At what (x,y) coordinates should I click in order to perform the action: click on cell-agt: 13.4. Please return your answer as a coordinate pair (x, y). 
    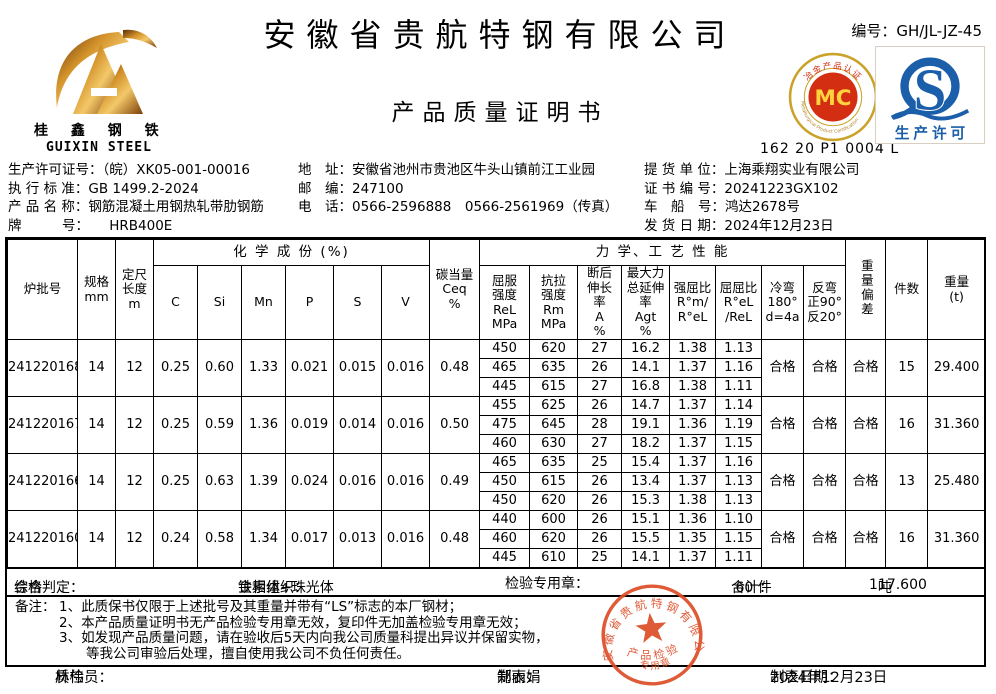
    Looking at the image, I should click on (646, 482).